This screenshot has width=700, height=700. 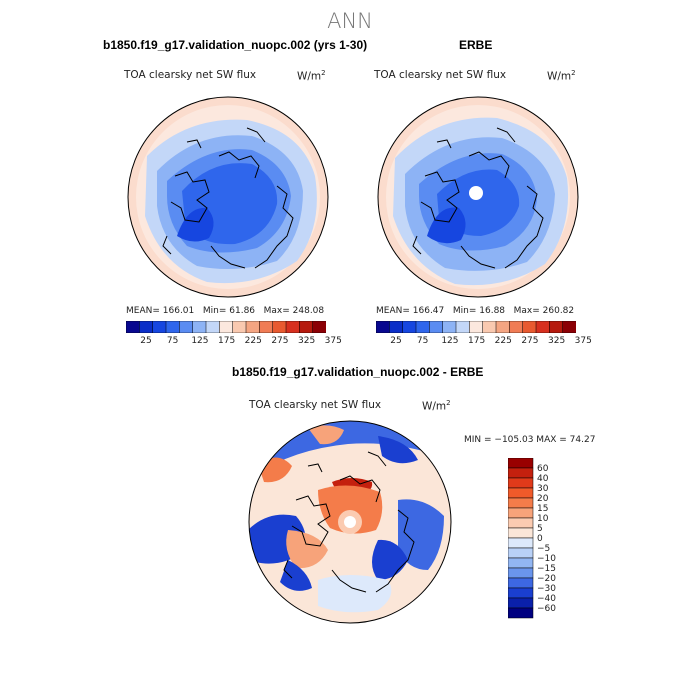 I want to click on colorbar-tick-label: 5, so click(x=540, y=529).